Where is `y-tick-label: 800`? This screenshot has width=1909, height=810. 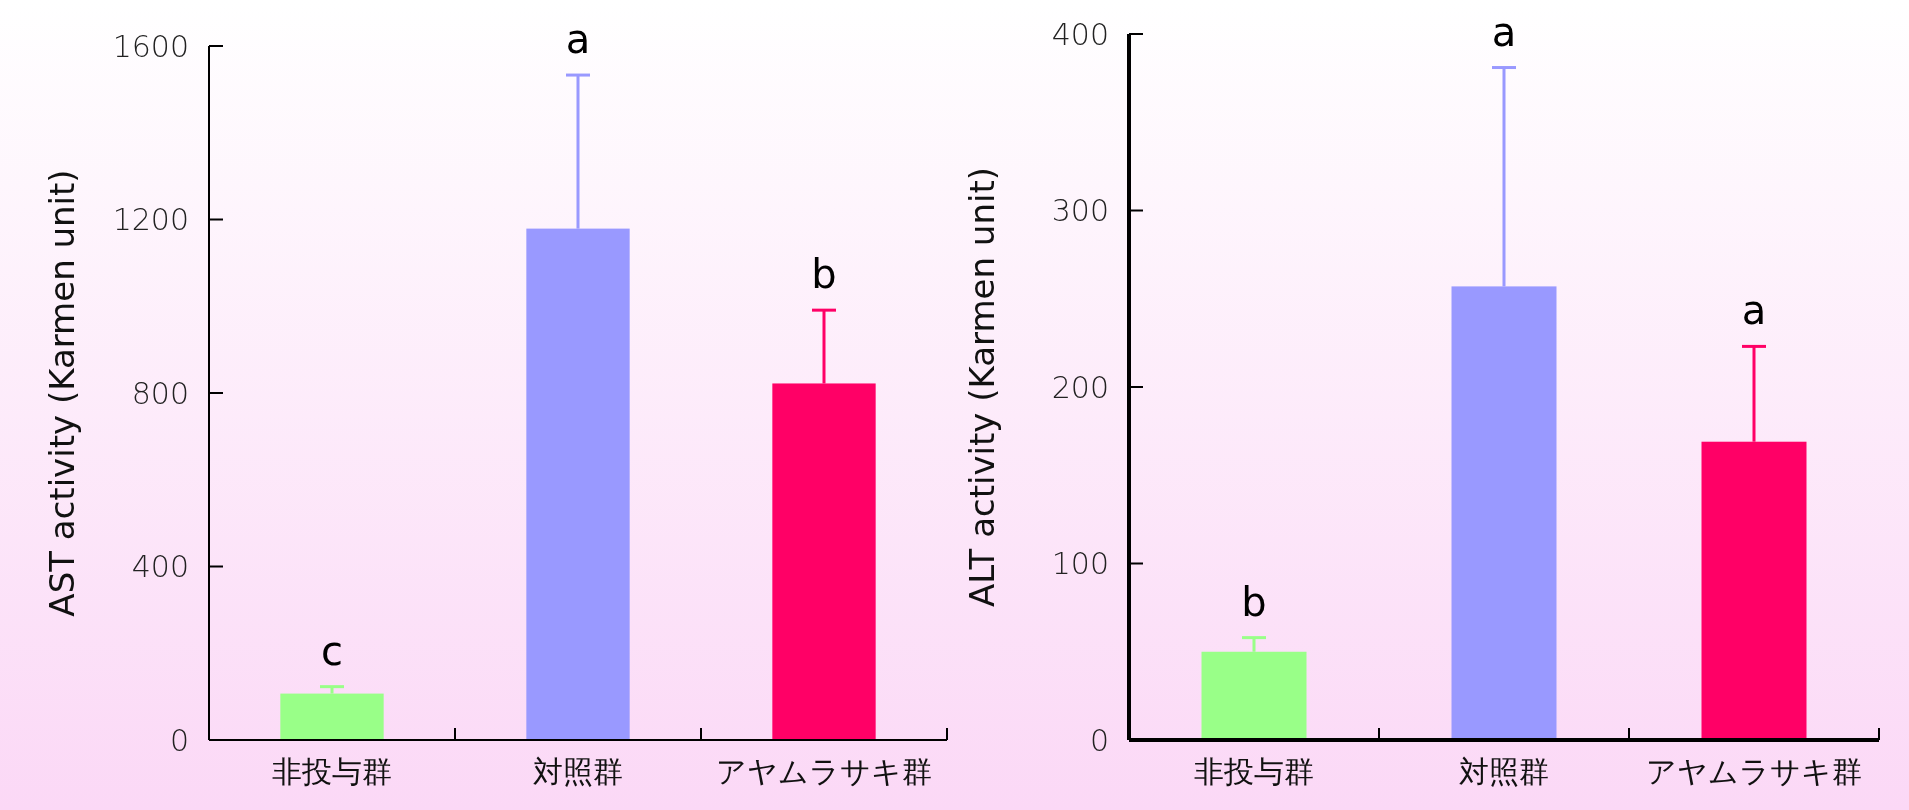
y-tick-label: 800 is located at coordinates (160, 393).